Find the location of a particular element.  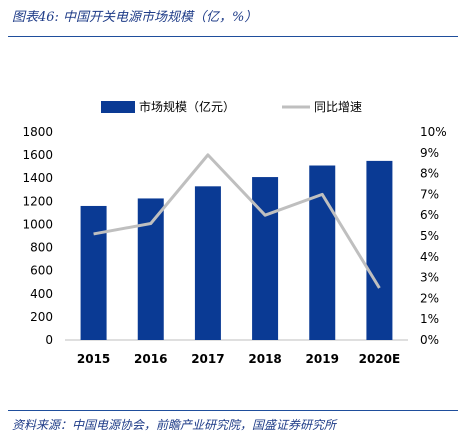

y-left-tick-label: 400 is located at coordinates (41, 294).